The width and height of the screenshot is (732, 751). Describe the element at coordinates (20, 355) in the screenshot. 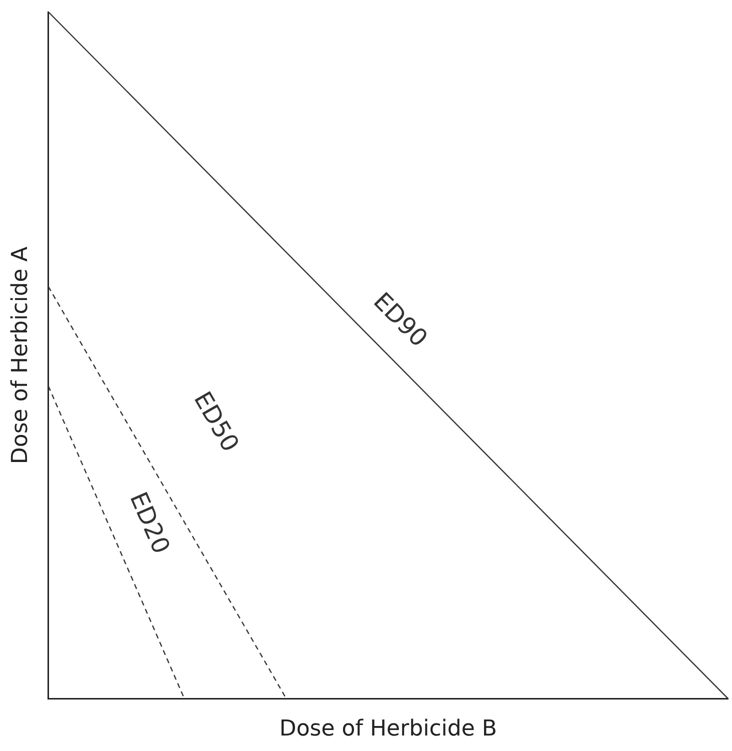

I see `y-axis-title: Dose of Herbicide A` at that location.